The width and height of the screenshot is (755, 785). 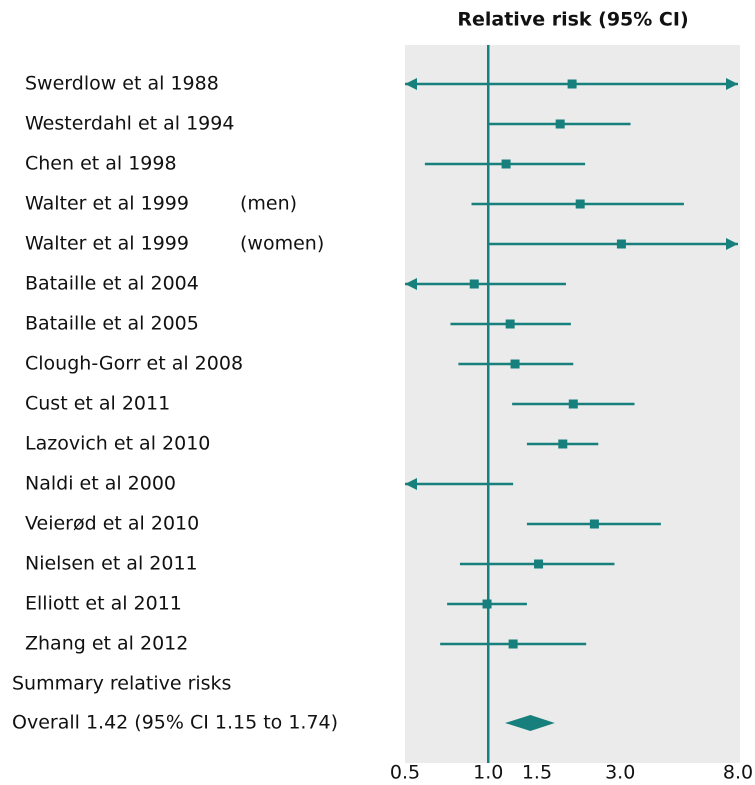 What do you see at coordinates (100, 484) in the screenshot?
I see `study-name: Naldi et al 2000` at bounding box center [100, 484].